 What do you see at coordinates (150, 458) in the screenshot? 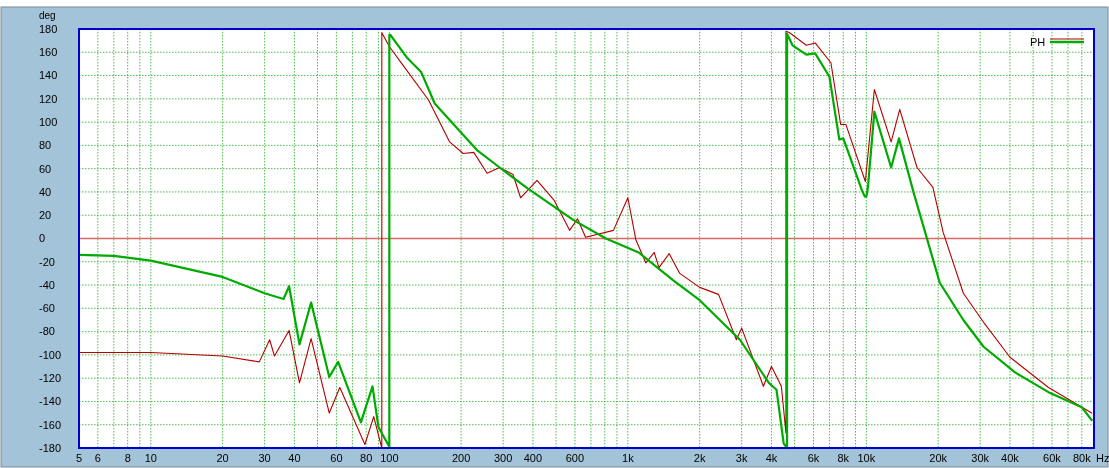
I see `x-tick-label: 10` at bounding box center [150, 458].